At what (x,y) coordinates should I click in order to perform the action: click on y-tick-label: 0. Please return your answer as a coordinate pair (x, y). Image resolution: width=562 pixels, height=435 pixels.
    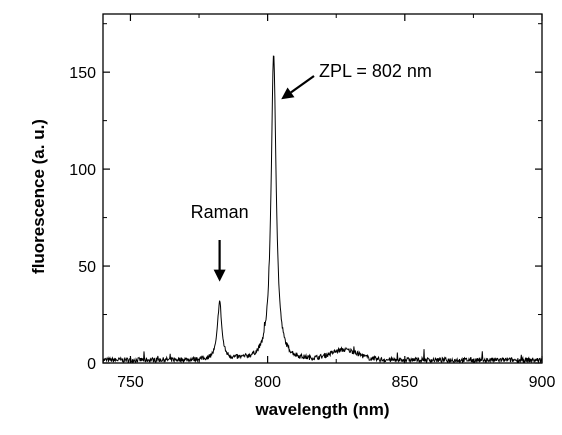
    Looking at the image, I should click on (91, 364).